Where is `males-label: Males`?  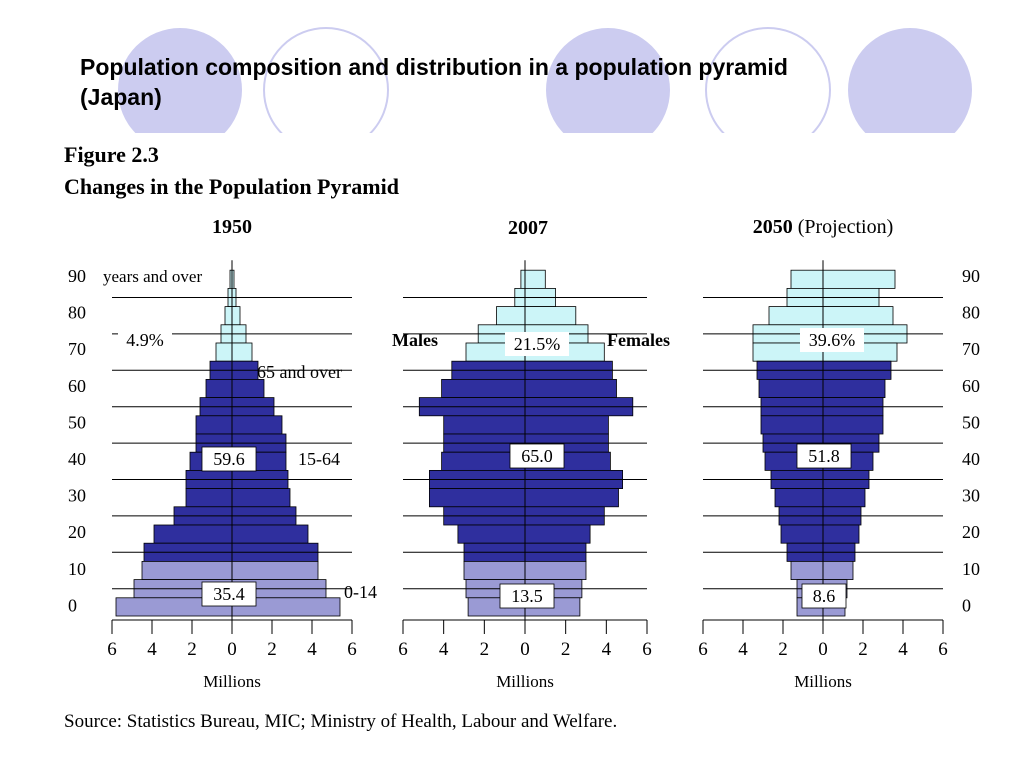
males-label: Males is located at coordinates (415, 340).